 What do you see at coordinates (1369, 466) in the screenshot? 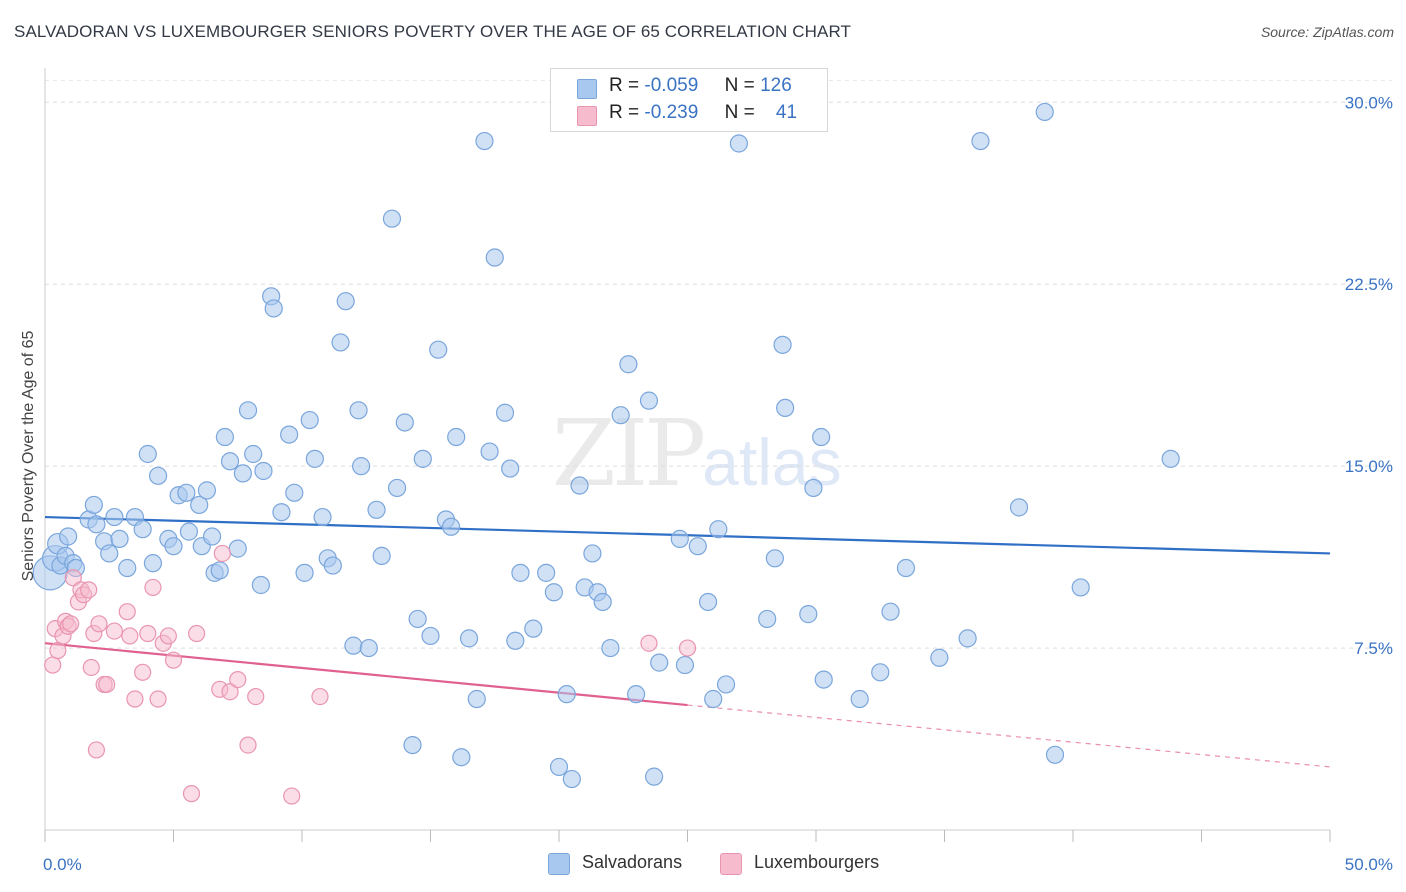
I see `y-tick-label: 15.0%` at bounding box center [1369, 466].